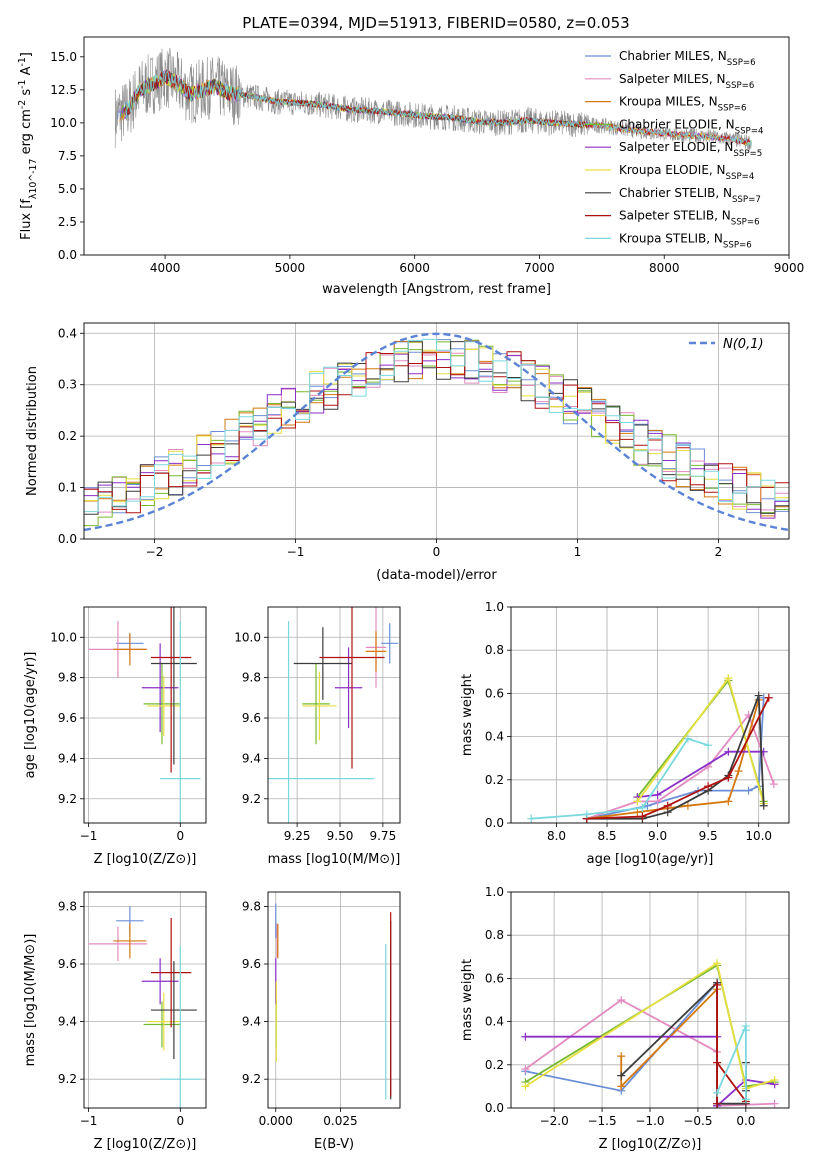 The height and width of the screenshot is (1170, 819). Describe the element at coordinates (63, 57) in the screenshot. I see `spectrum-ytick-label: 15.0` at that location.